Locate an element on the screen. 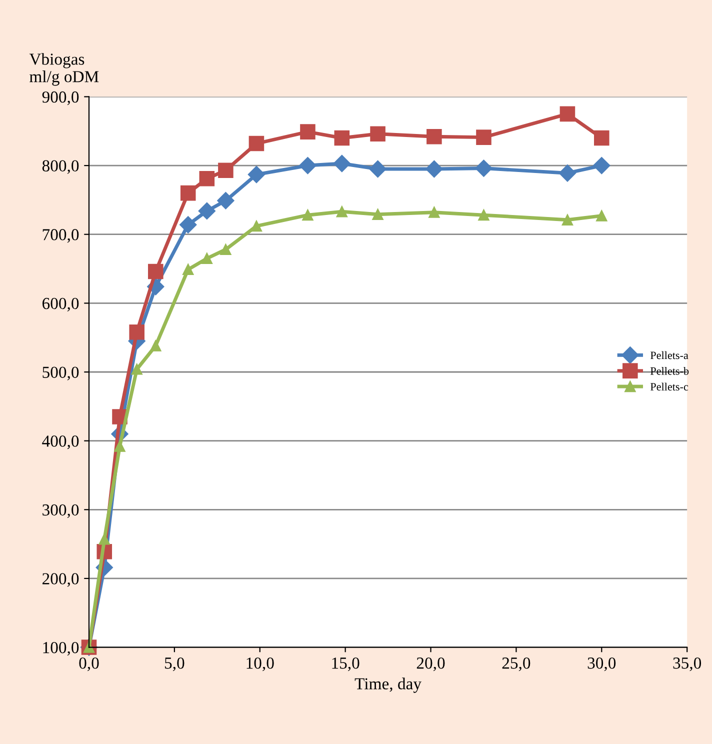  x-tick-label: 35,0 is located at coordinates (687, 664).